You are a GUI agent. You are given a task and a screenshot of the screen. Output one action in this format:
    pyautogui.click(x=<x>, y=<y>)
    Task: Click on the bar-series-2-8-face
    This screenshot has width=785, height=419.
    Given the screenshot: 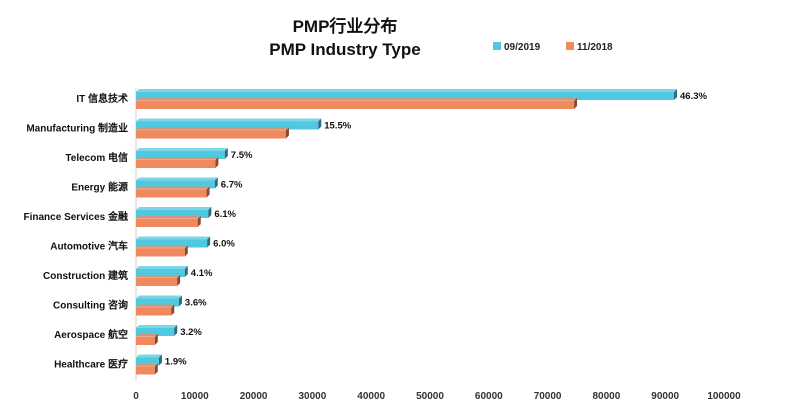 What is the action you would take?
    pyautogui.click(x=145, y=341)
    